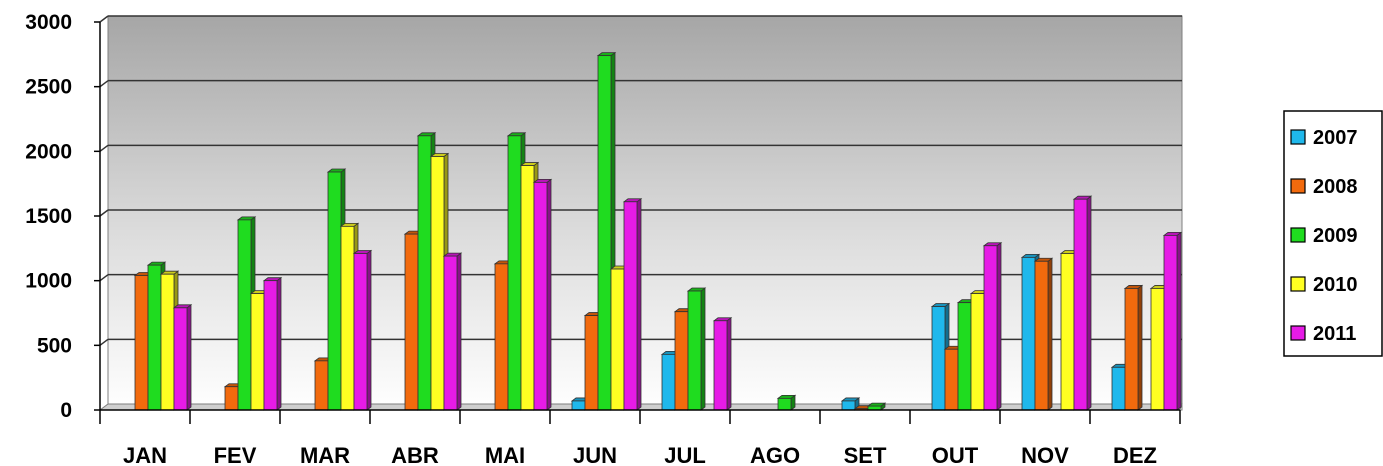  Describe the element at coordinates (1334, 334) in the screenshot. I see `legend-label: 2011` at that location.